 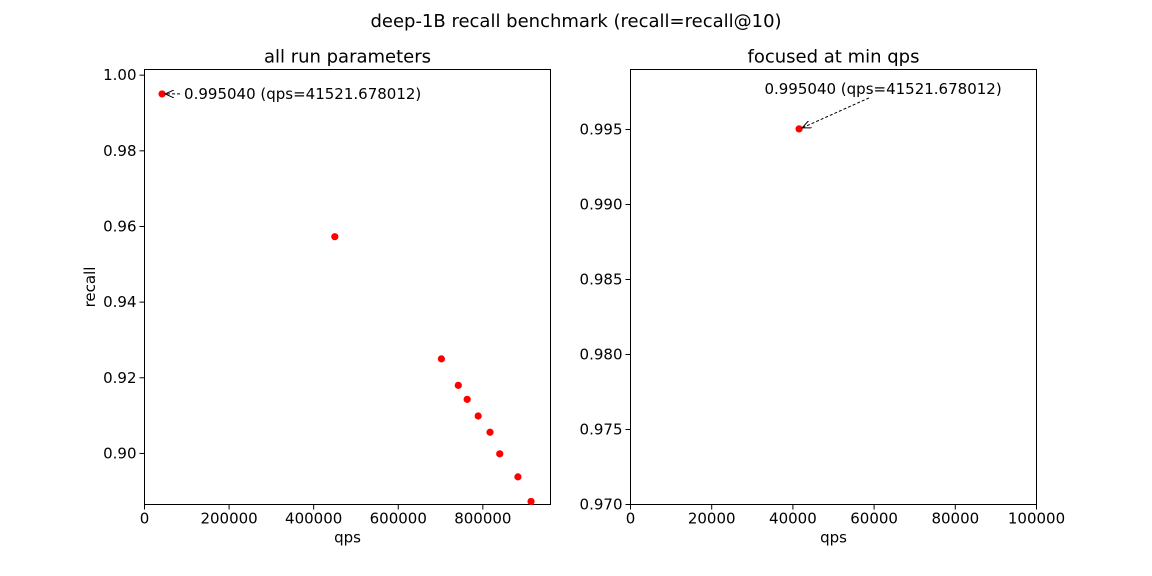 I want to click on y-tick-label: 0.92, so click(x=119, y=378).